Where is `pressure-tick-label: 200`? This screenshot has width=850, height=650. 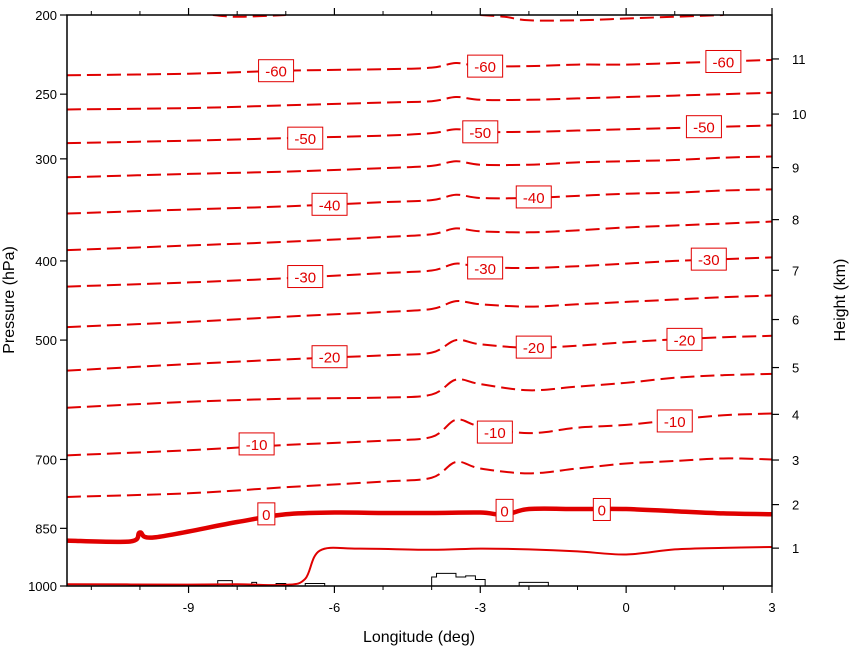
pressure-tick-label: 200 is located at coordinates (46, 15).